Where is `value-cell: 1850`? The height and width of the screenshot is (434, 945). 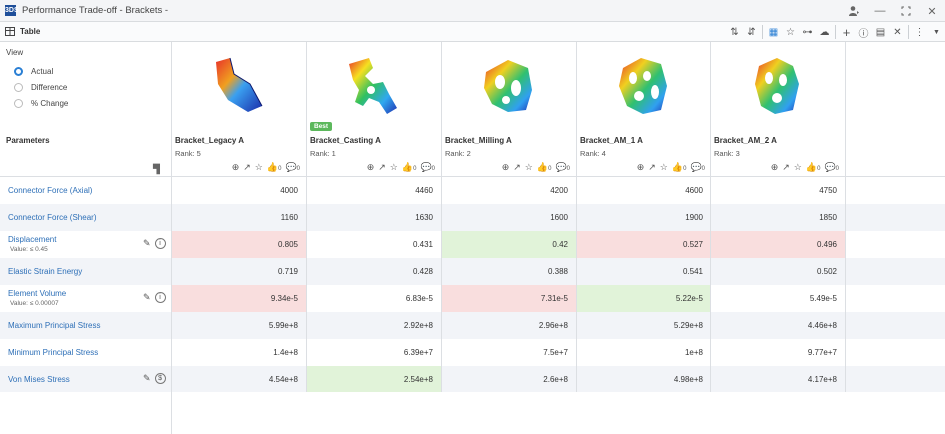 value-cell: 1850 is located at coordinates (828, 217).